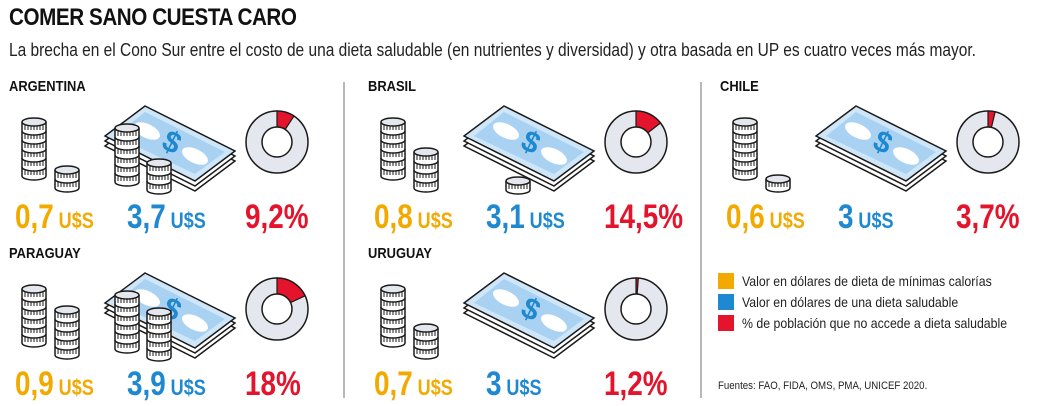  Describe the element at coordinates (644, 217) in the screenshot. I see `no-access-percentage: 14,5%` at that location.